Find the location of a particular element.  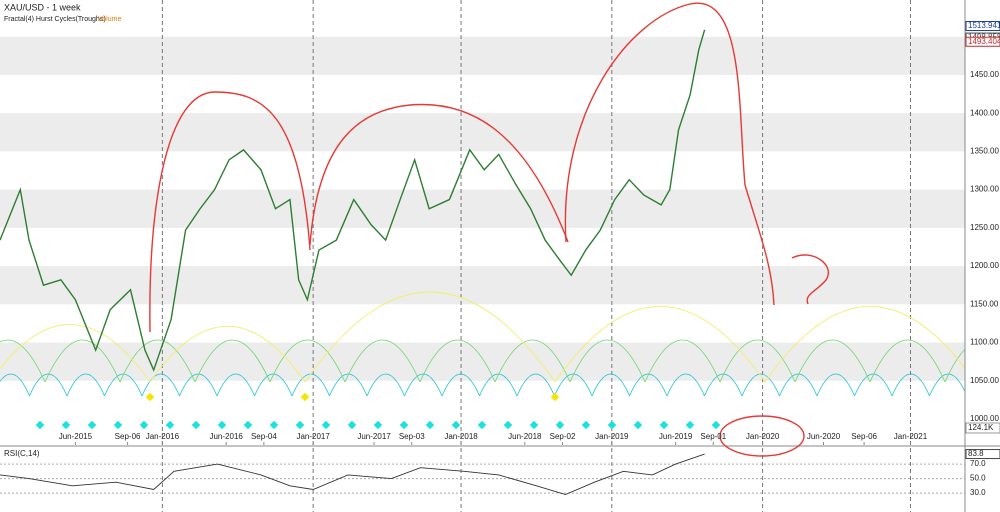

y-tick-label: 1400.00 is located at coordinates (984, 112).